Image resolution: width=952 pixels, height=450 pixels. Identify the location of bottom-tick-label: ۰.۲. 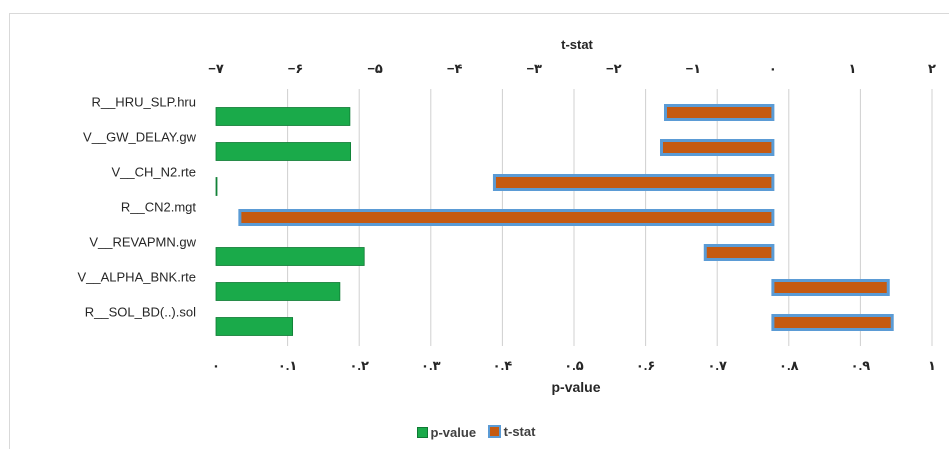
(359, 365).